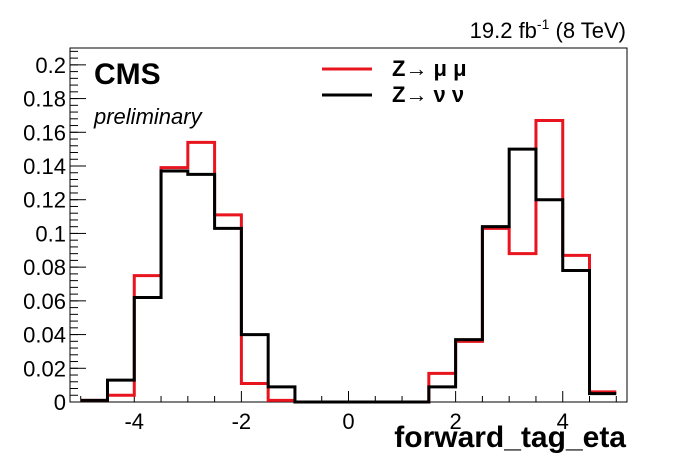  I want to click on lumi-value: 19.2 fb, so click(503, 30).